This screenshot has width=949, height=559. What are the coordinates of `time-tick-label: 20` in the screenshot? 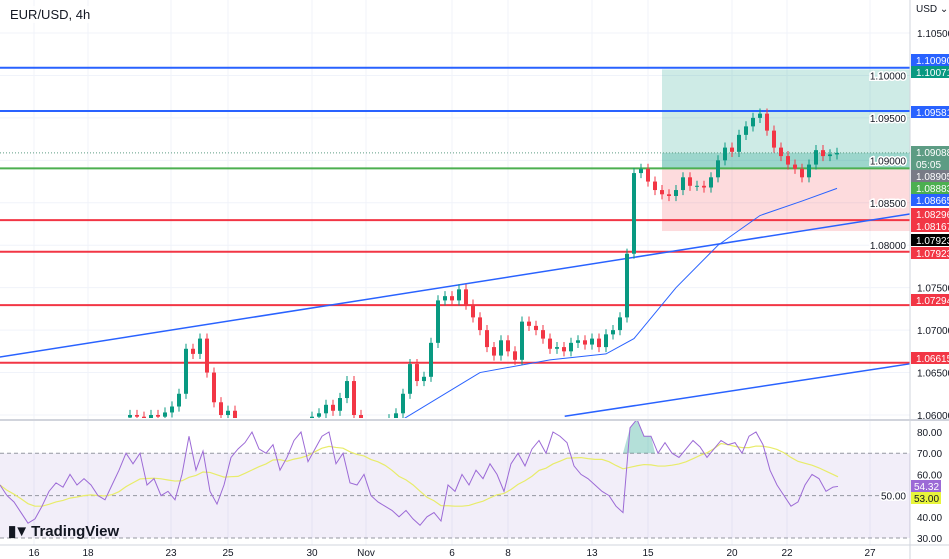 It's located at (732, 553).